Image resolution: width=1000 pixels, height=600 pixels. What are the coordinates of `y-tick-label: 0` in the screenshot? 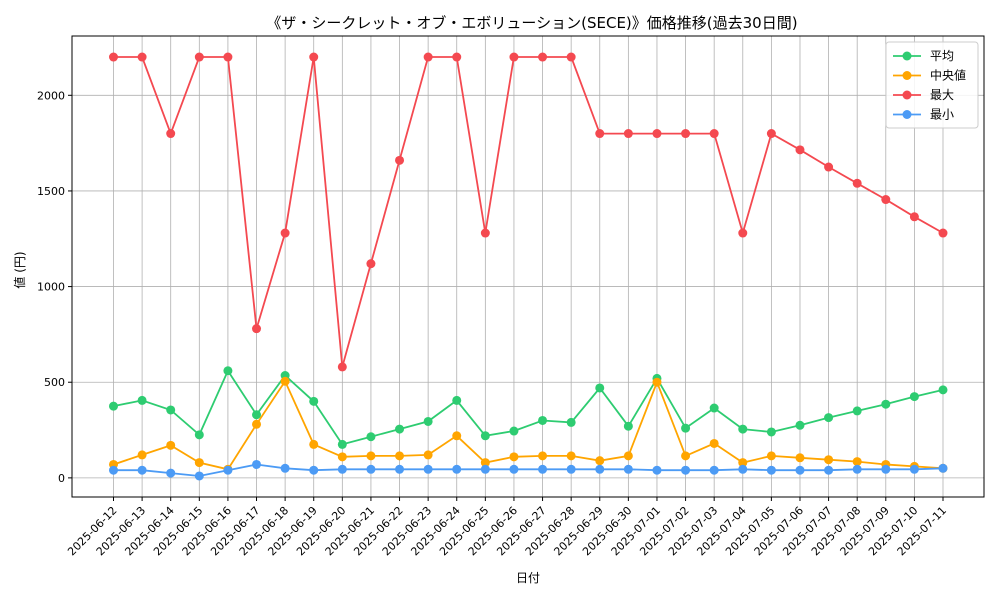 It's located at (61, 478).